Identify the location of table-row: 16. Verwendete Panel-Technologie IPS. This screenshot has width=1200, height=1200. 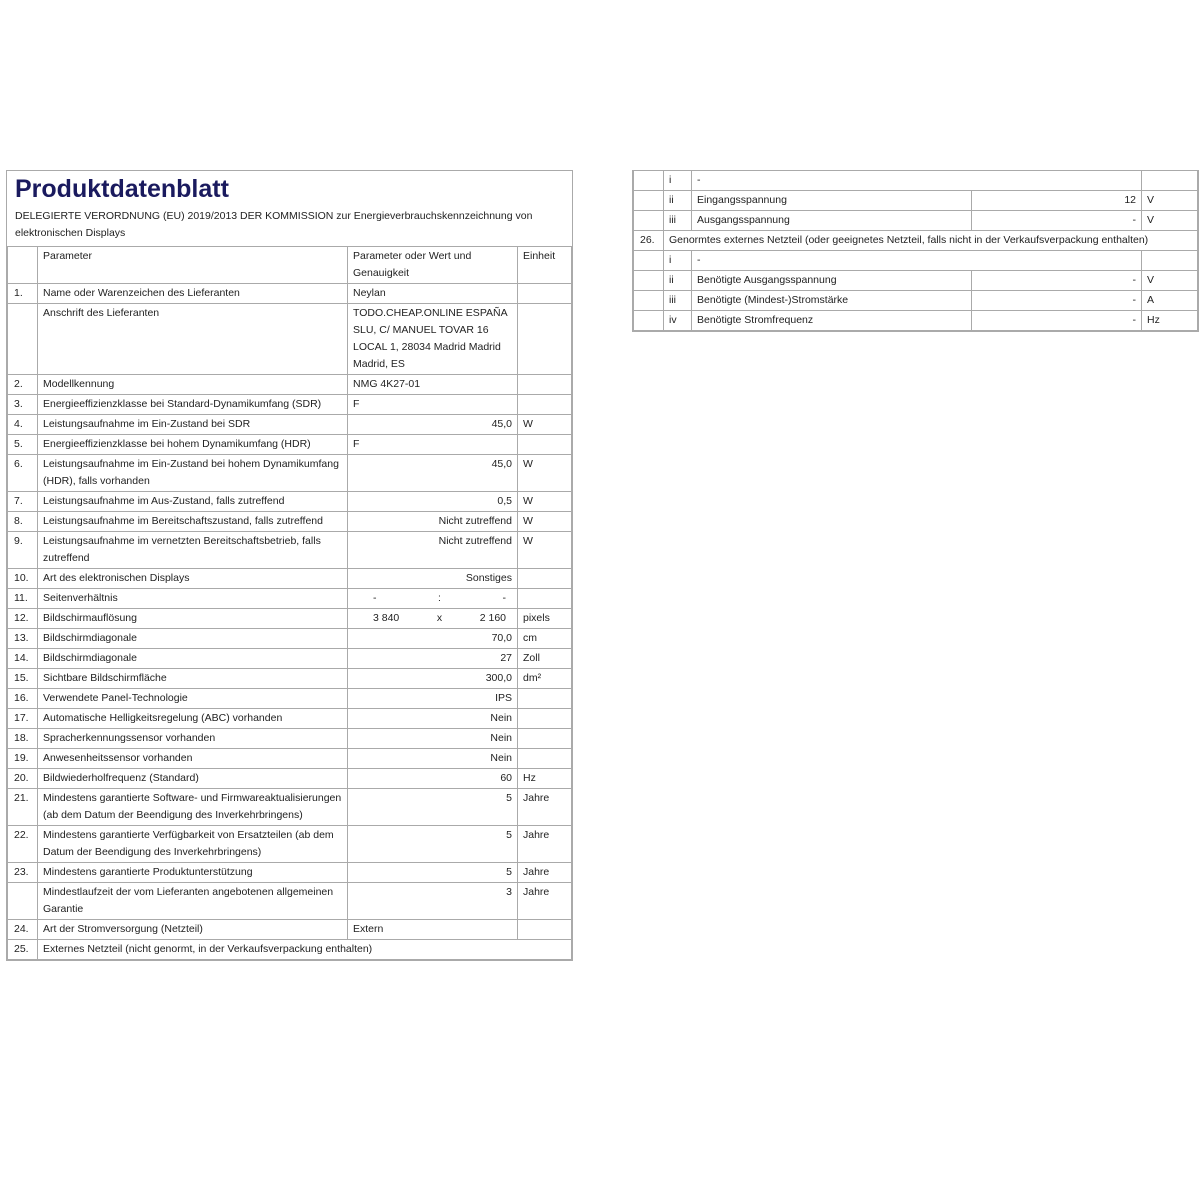
(289, 698).